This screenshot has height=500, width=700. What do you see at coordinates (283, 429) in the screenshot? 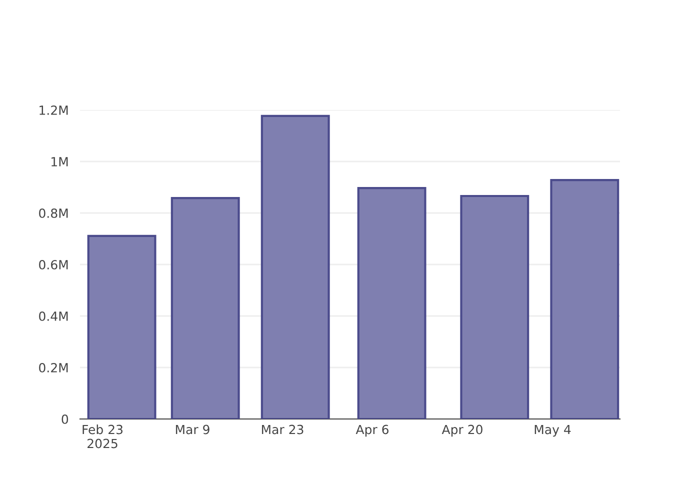
I see `x-tick-label: Mar 23` at bounding box center [283, 429].